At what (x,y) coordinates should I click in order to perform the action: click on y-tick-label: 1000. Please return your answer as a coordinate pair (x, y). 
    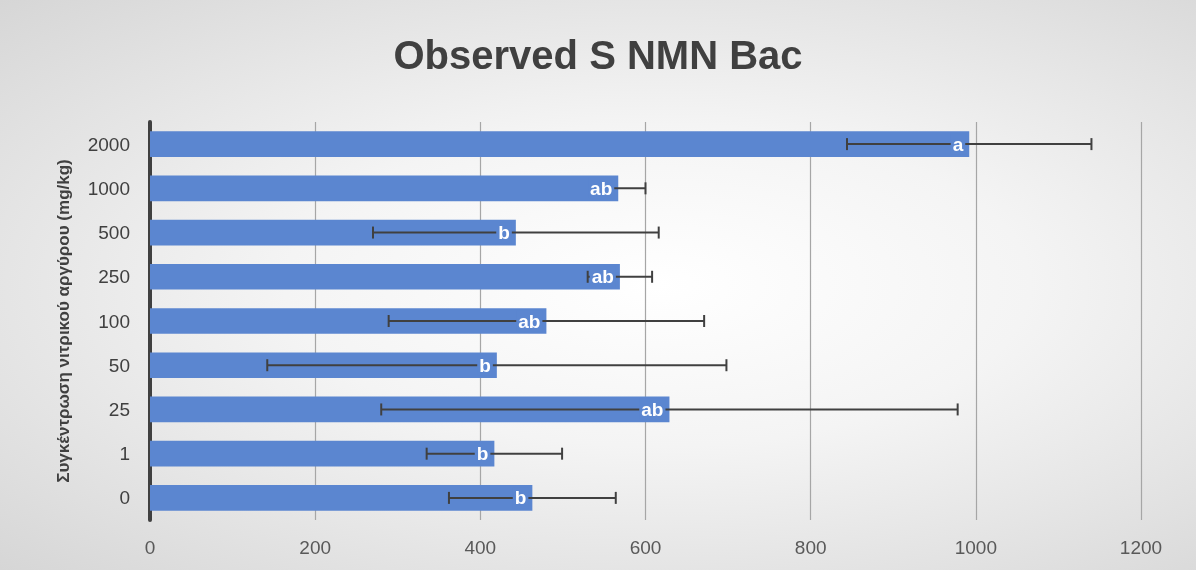
    Looking at the image, I should click on (108, 188).